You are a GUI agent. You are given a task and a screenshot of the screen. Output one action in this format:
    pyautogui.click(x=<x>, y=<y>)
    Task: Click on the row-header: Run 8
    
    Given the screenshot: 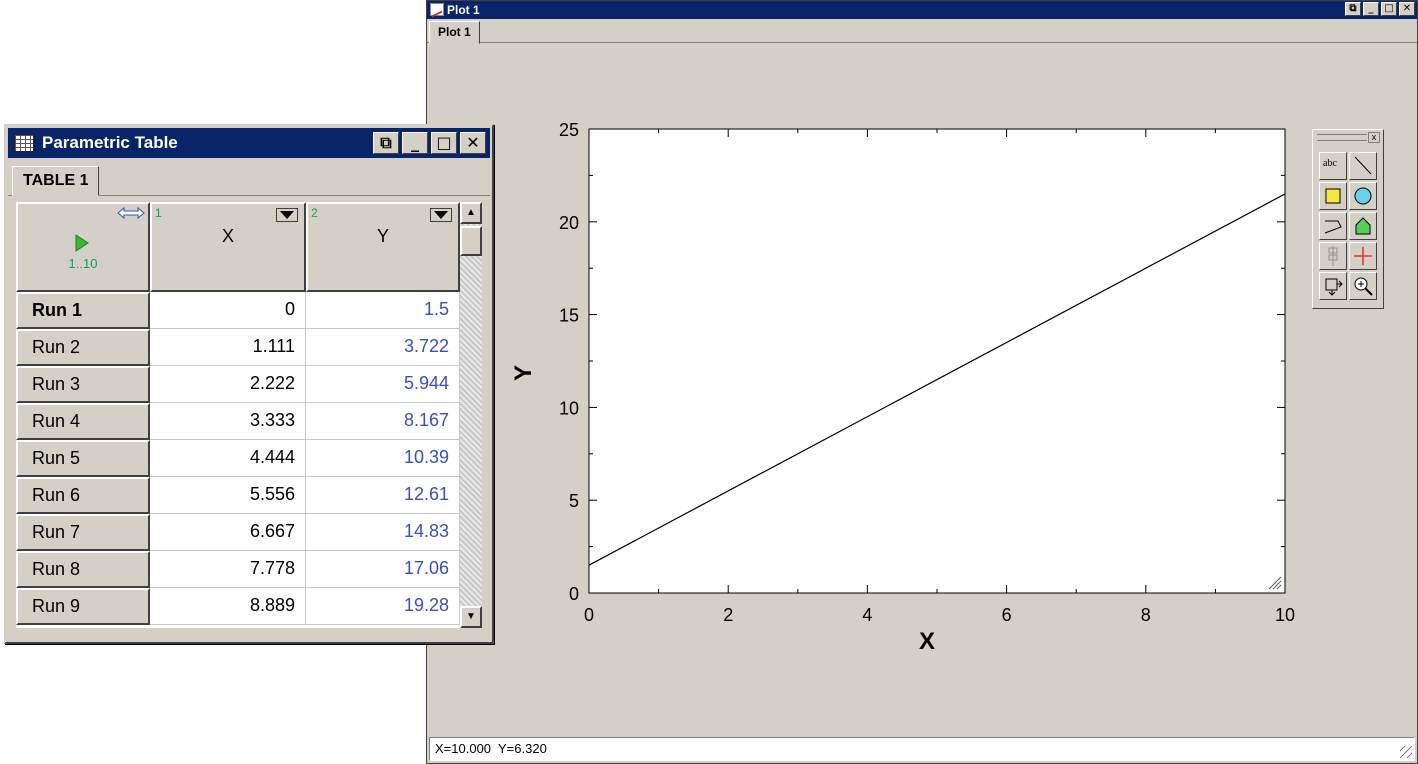 What is the action you would take?
    pyautogui.click(x=83, y=569)
    